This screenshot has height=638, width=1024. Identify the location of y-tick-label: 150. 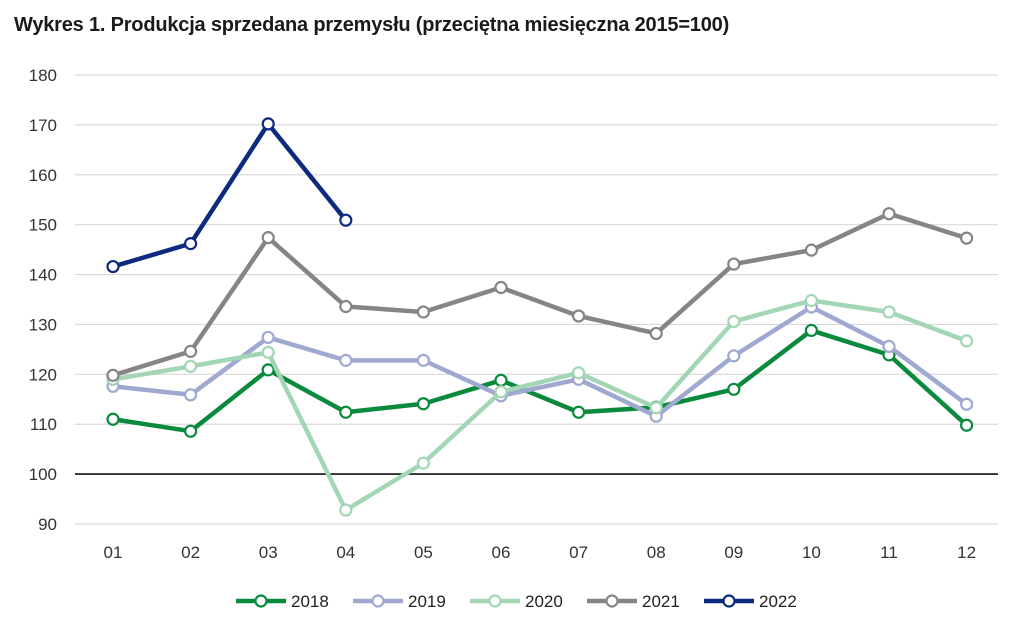
(43, 225).